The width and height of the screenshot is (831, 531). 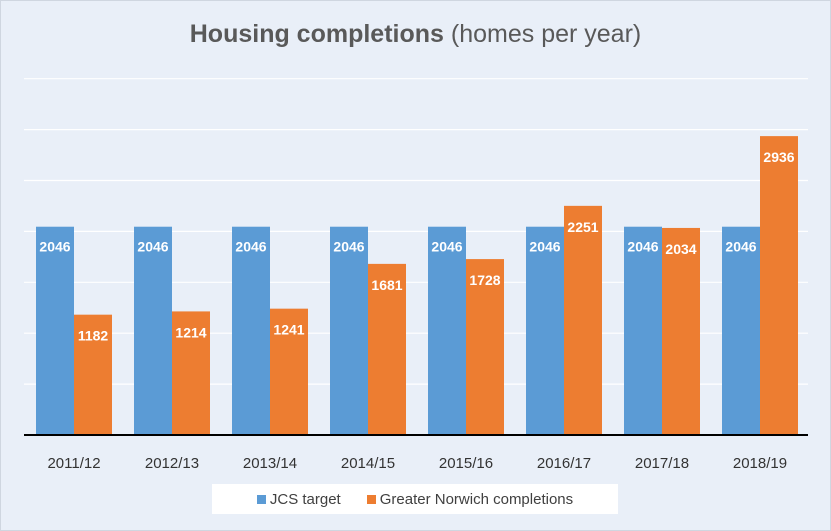 What do you see at coordinates (288, 330) in the screenshot?
I see `data-label-series-2: 1241` at bounding box center [288, 330].